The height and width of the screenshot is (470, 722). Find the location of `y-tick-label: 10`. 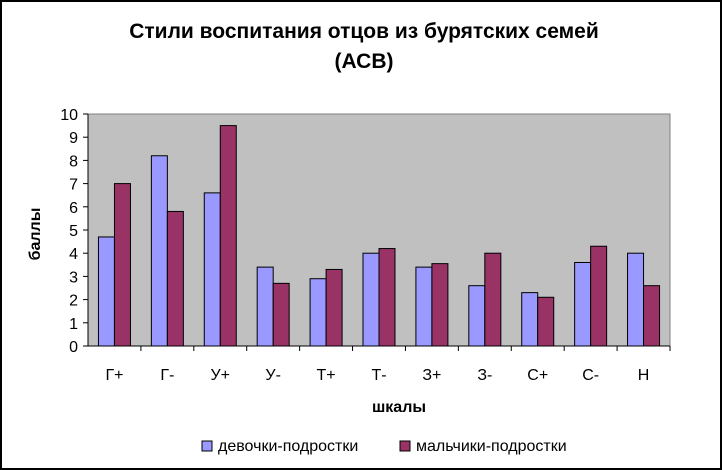

y-tick-label: 10 is located at coordinates (69, 115).